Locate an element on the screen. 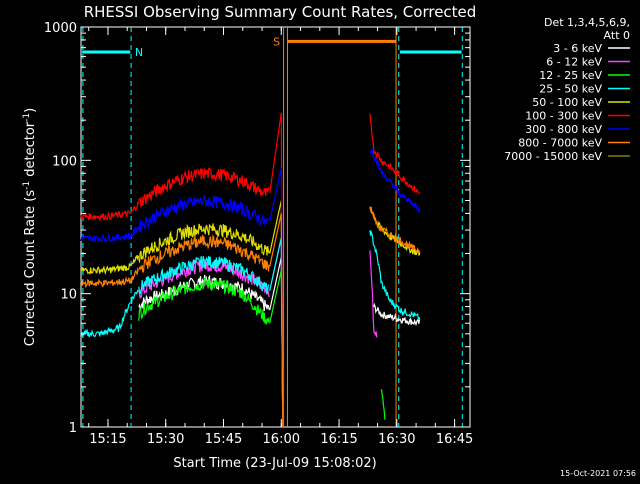  legend-item-label: 800 - 7000 keV is located at coordinates (560, 143).